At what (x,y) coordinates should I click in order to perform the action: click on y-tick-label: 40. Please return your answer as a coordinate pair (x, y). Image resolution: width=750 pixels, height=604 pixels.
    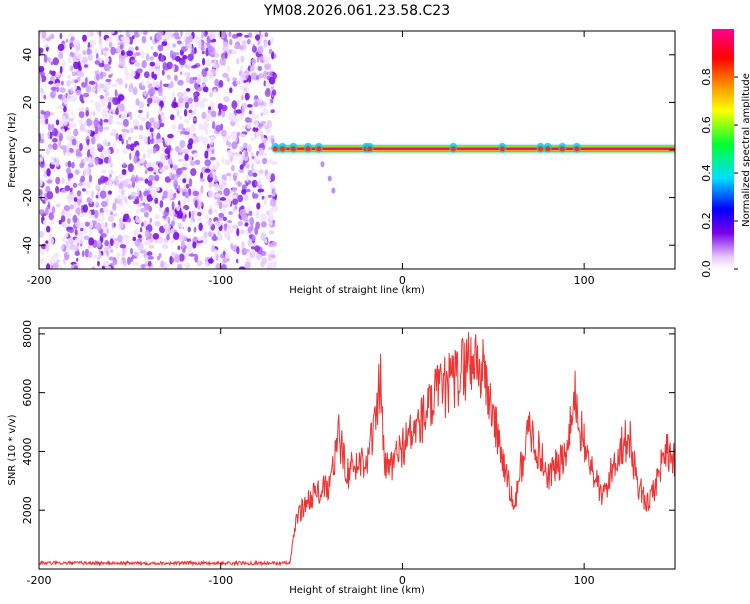
    Looking at the image, I should click on (27, 55).